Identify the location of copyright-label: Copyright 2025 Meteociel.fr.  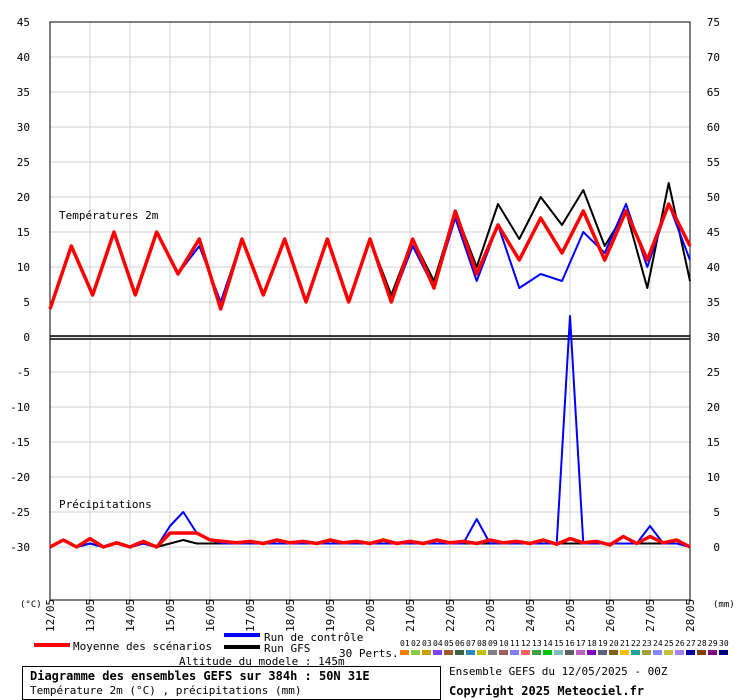
(547, 691).